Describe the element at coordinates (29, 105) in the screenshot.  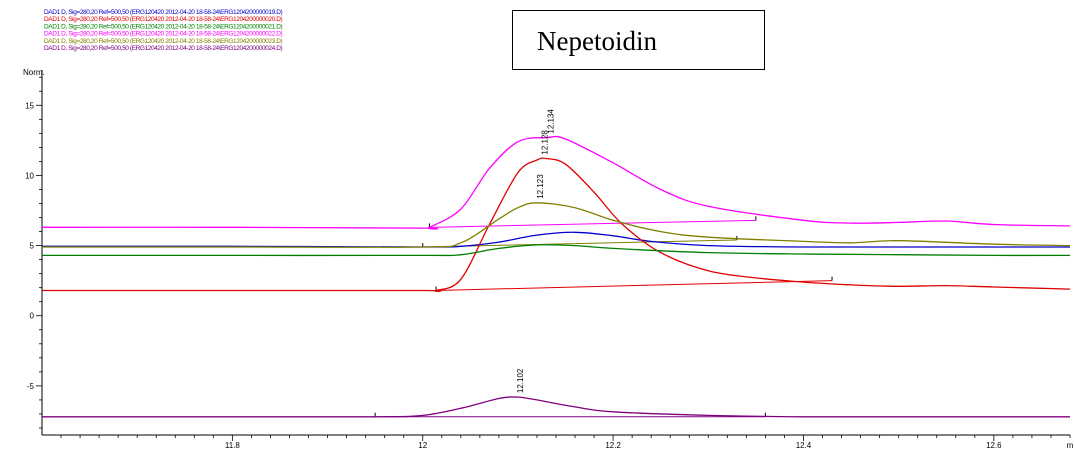
I see `y-tick-label: 15` at that location.